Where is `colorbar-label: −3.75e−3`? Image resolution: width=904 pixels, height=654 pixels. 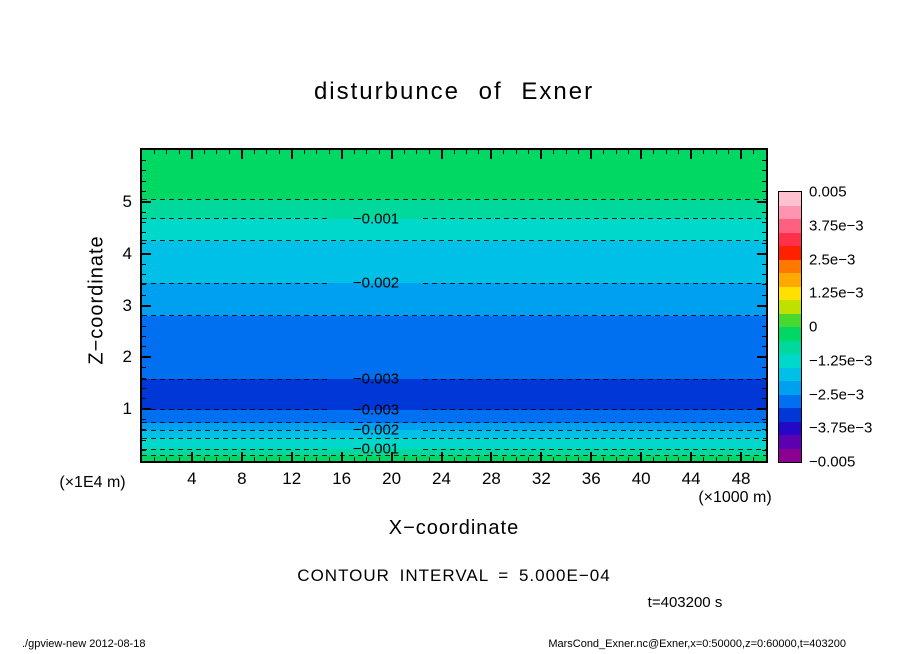 colorbar-label: −3.75e−3 is located at coordinates (841, 428).